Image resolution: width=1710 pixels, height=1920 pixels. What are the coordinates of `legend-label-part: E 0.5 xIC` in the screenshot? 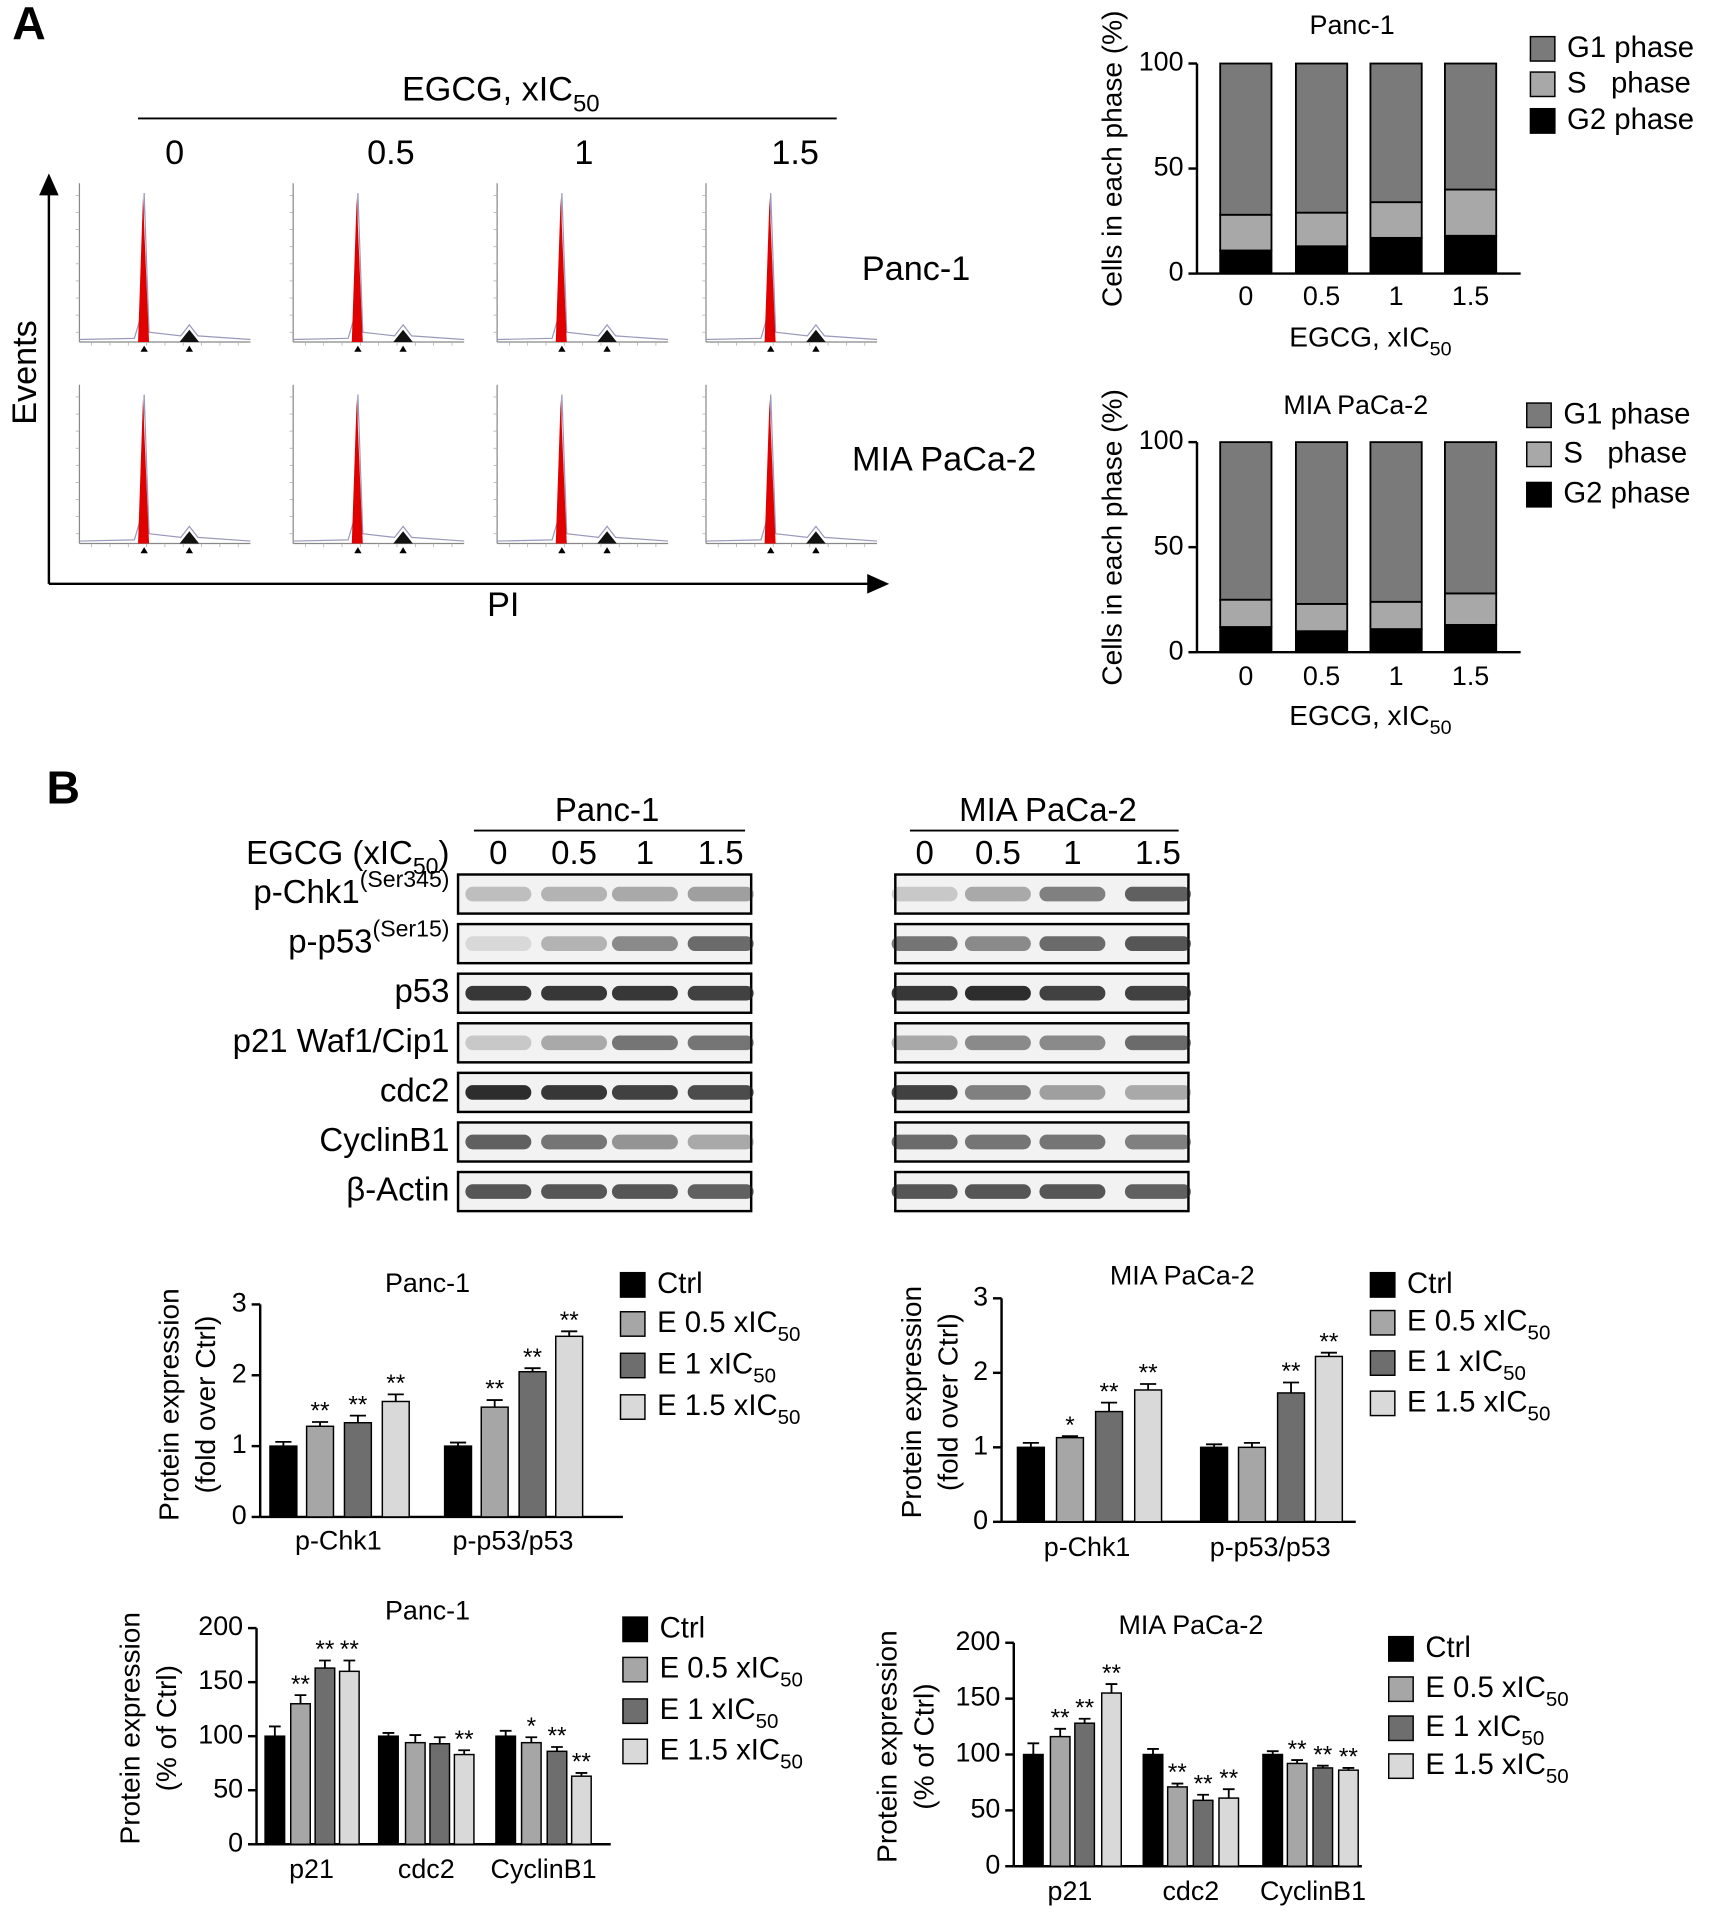 It's located at (1467, 1320).